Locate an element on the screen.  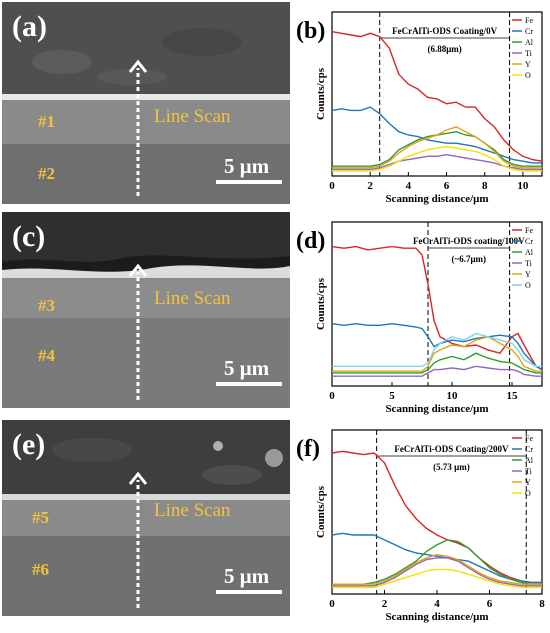
layer-label-5: #5 is located at coordinates (40, 517).